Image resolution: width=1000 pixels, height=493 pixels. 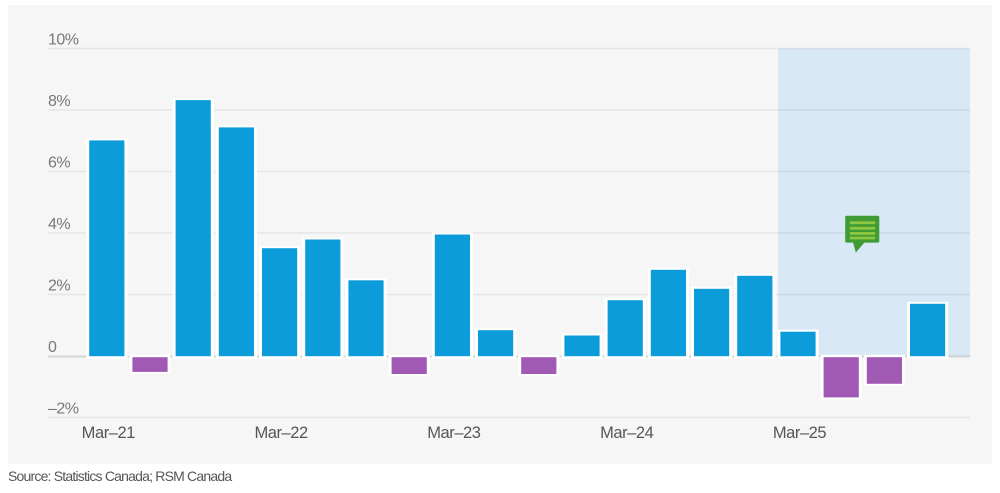 I want to click on svg-text: Mar–24, so click(x=627, y=433).